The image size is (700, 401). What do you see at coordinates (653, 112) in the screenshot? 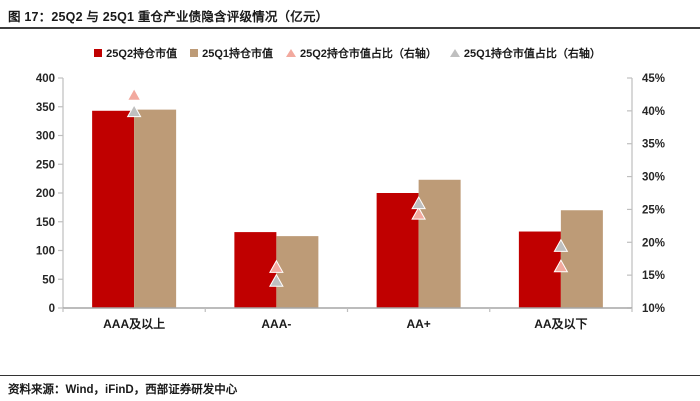
I see `right-axis-tick-label: 40%` at bounding box center [653, 112].